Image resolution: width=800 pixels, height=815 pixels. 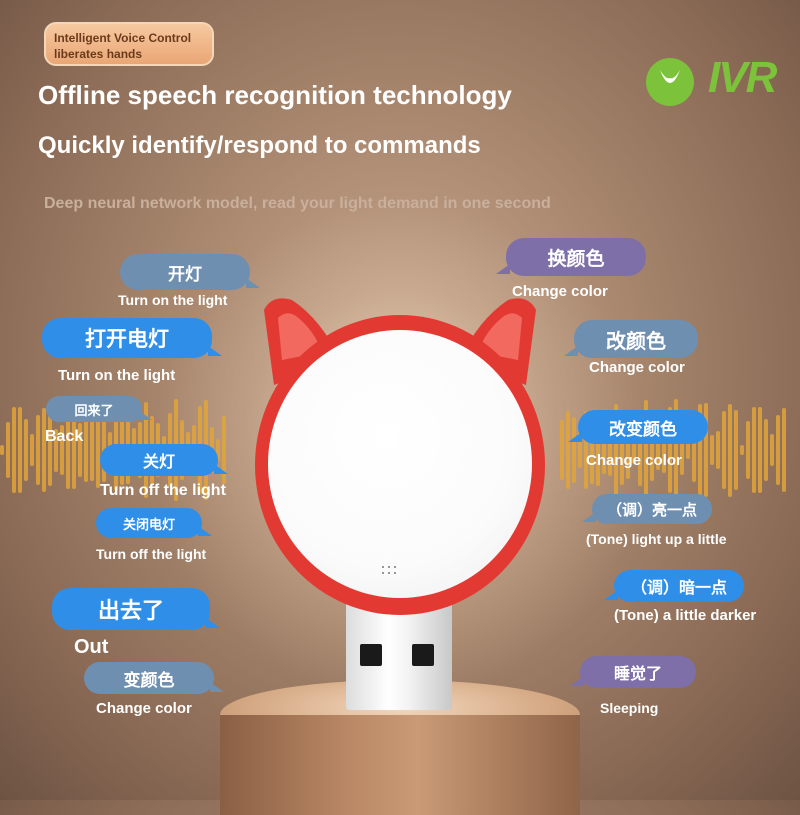 I want to click on usb-contact-right, so click(x=423, y=655).